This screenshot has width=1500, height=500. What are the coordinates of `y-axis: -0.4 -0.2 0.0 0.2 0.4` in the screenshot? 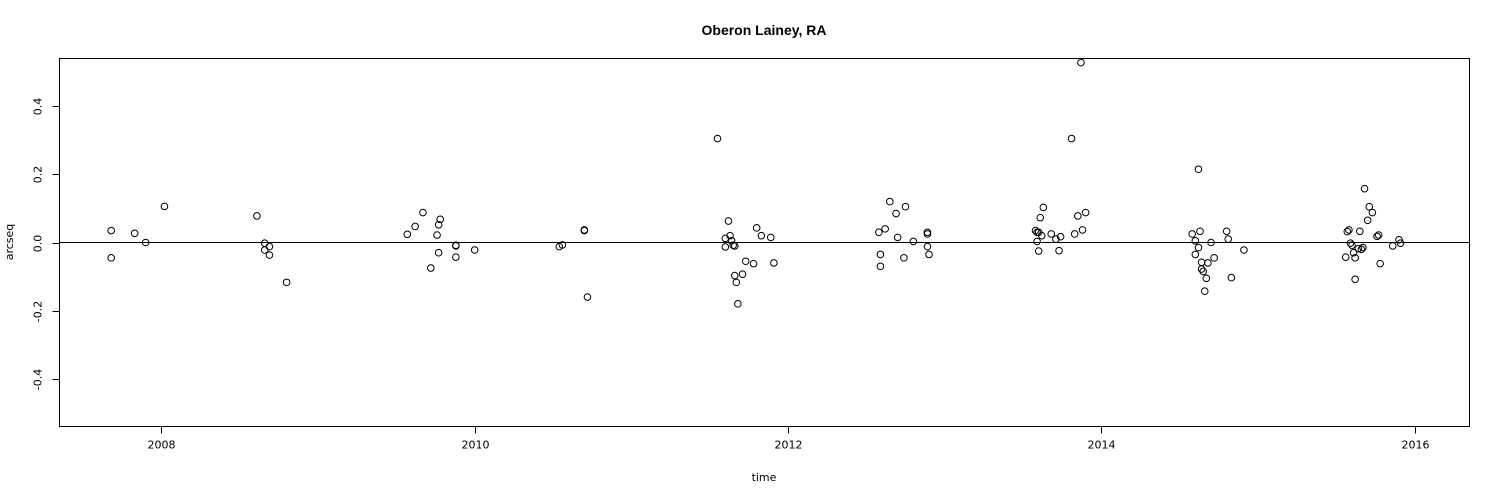 It's located at (46, 244).